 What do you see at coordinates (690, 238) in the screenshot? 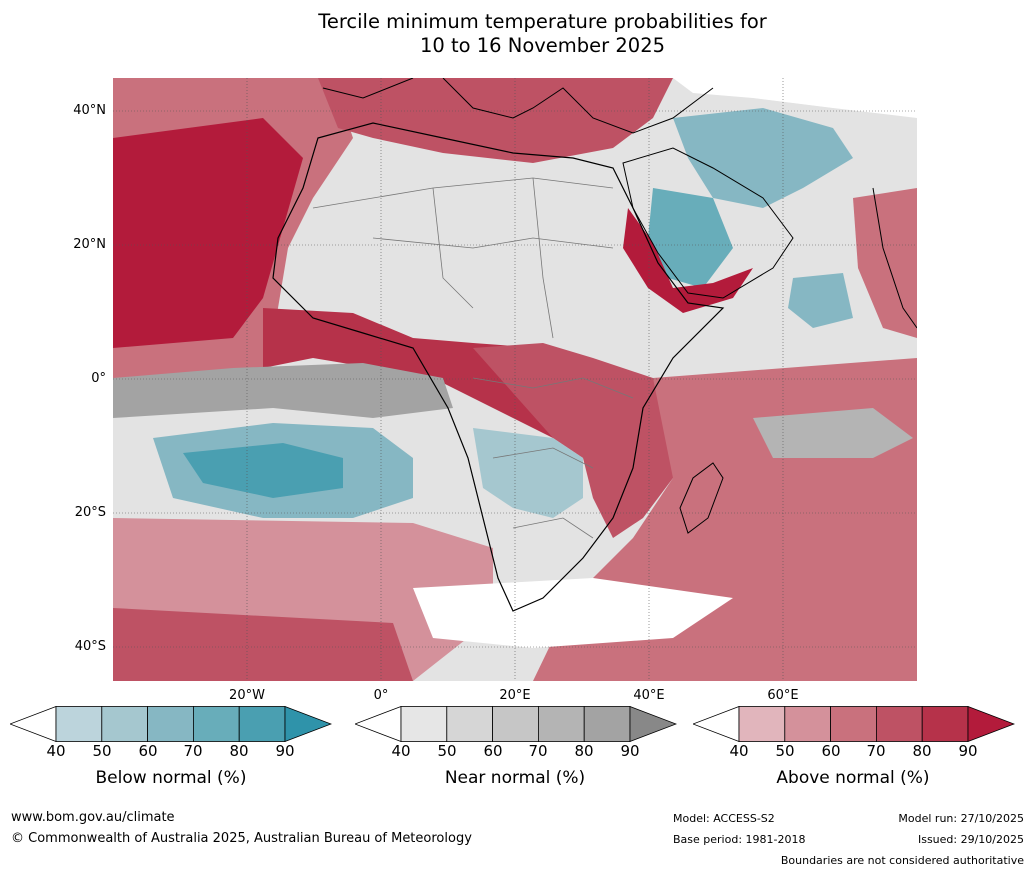
I see `arabia-below-region` at bounding box center [690, 238].